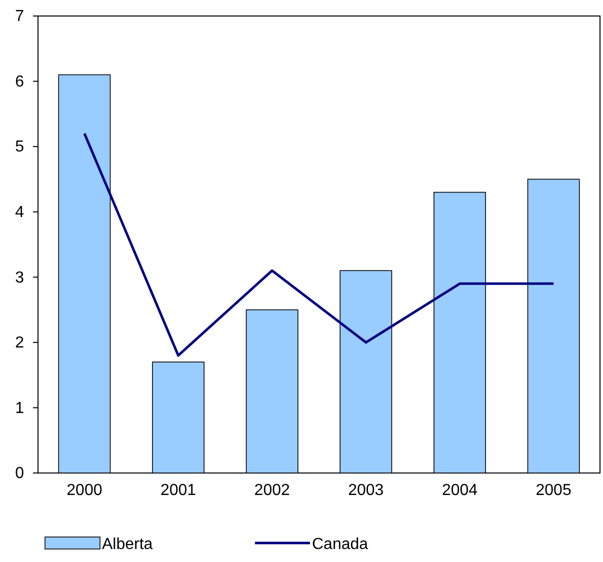 The width and height of the screenshot is (603, 562). I want to click on x-tick-label: 2000, so click(84, 491).